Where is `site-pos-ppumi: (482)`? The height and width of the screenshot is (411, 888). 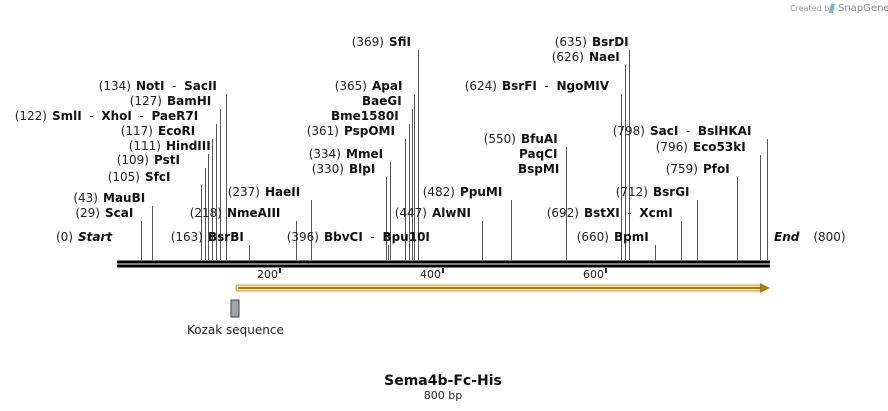
site-pos-ppumi: (482) is located at coordinates (439, 192).